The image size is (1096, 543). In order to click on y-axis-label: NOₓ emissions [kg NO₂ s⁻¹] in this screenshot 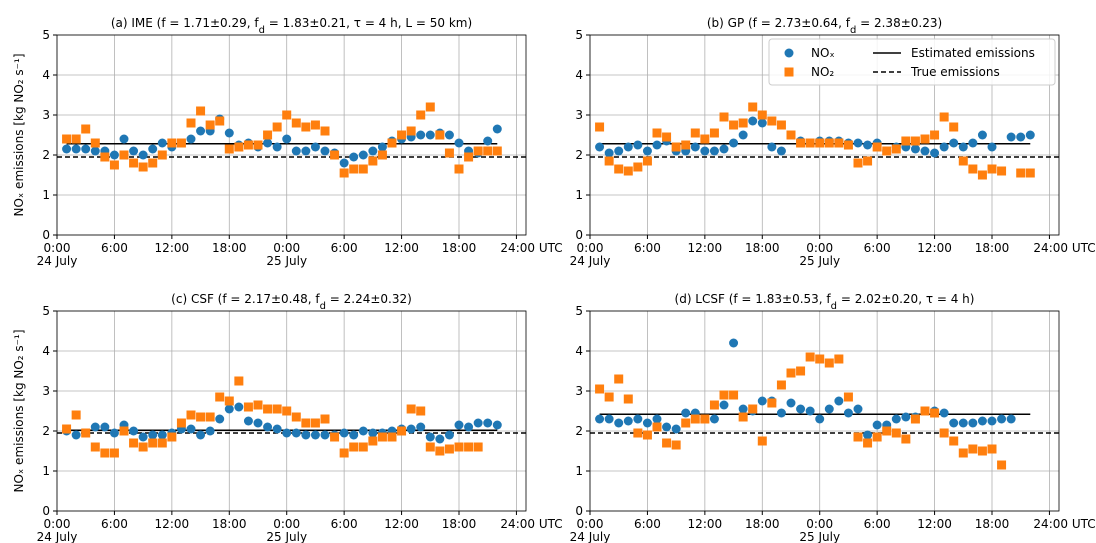, I will do `click(19, 410)`.